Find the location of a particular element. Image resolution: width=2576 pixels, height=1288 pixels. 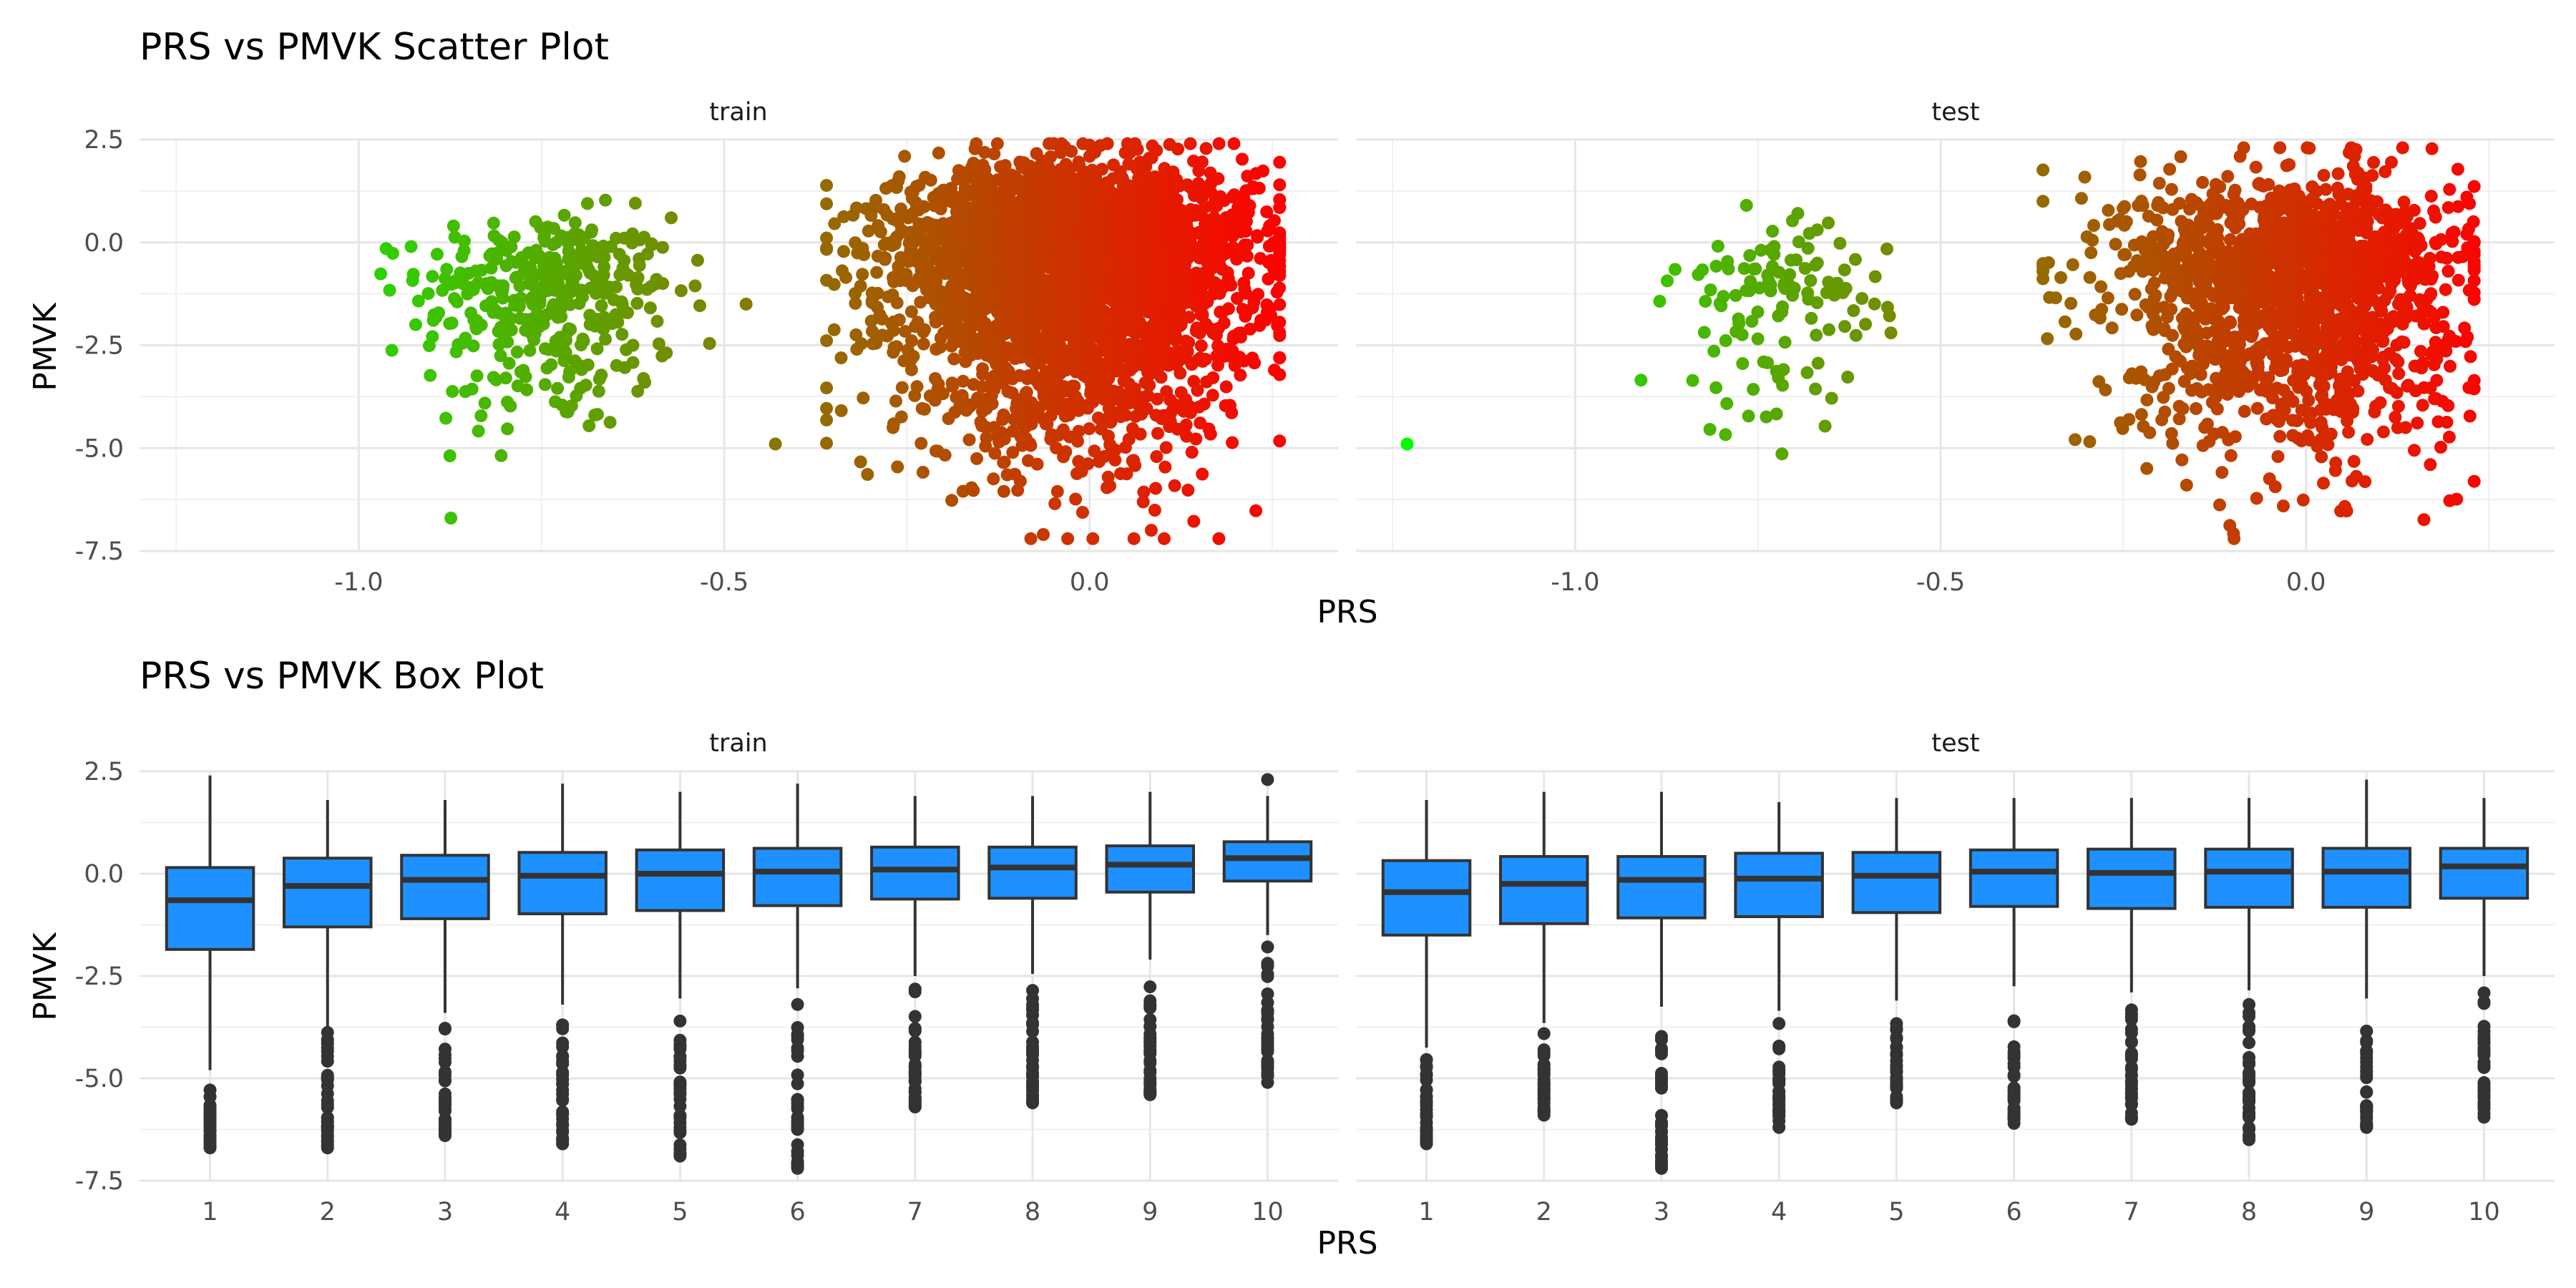

box-y-axis-label: PMVK is located at coordinates (45, 976).